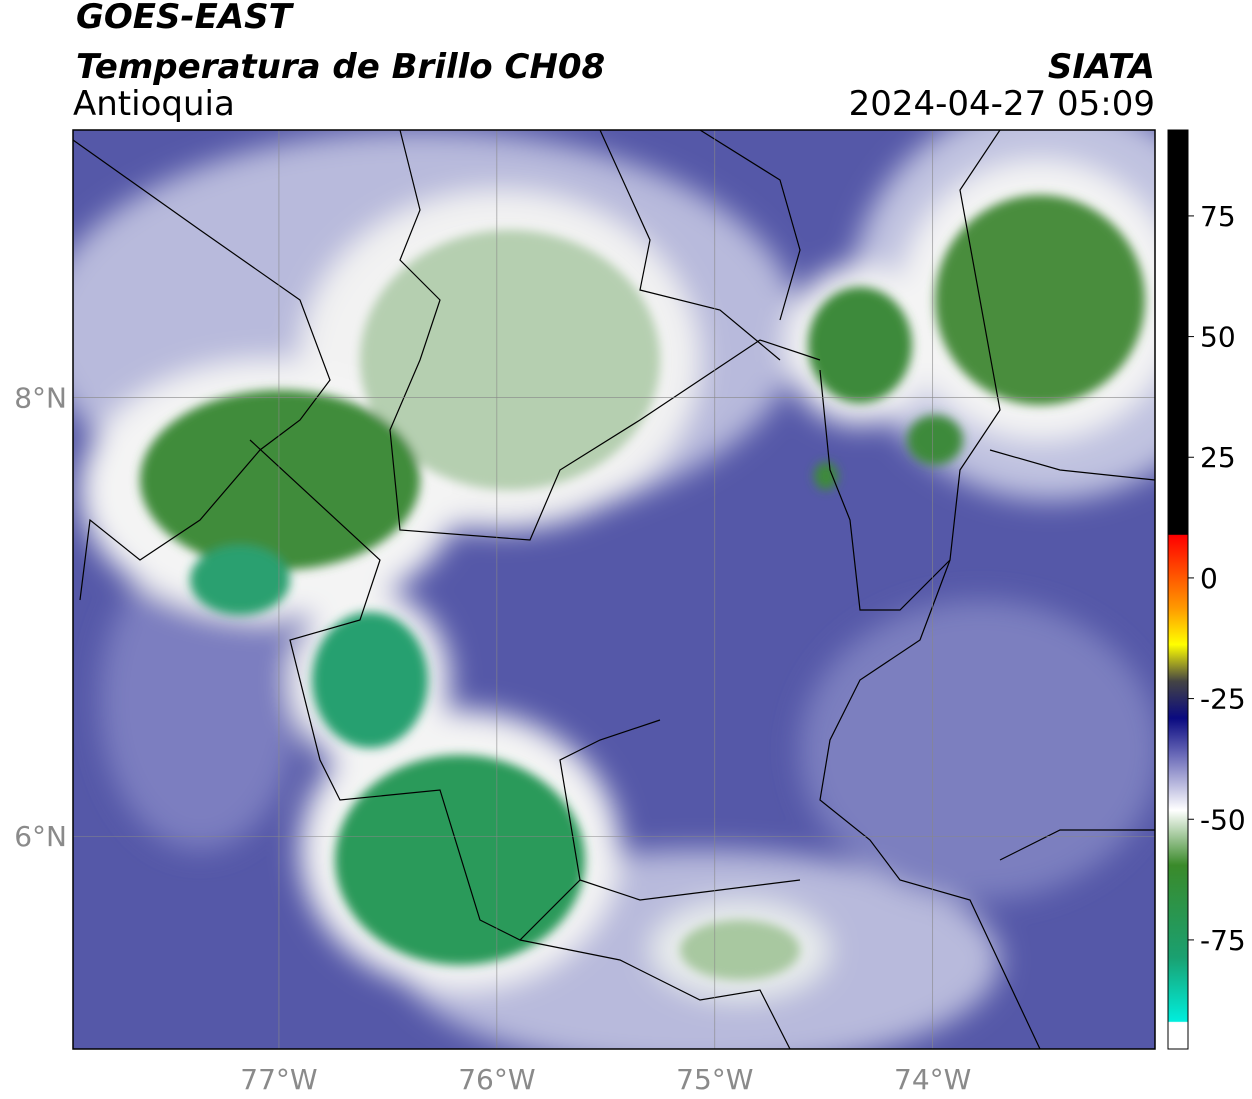  Describe the element at coordinates (1101, 67) in the screenshot. I see `source: SIATA` at that location.